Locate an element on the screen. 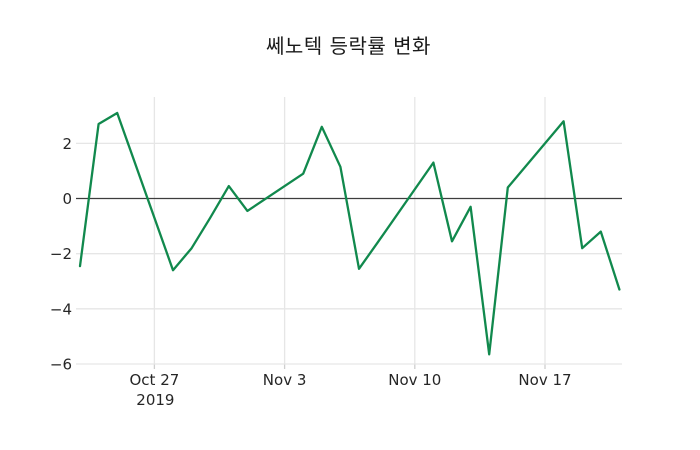  y-tick-label: 2 is located at coordinates (67, 144).